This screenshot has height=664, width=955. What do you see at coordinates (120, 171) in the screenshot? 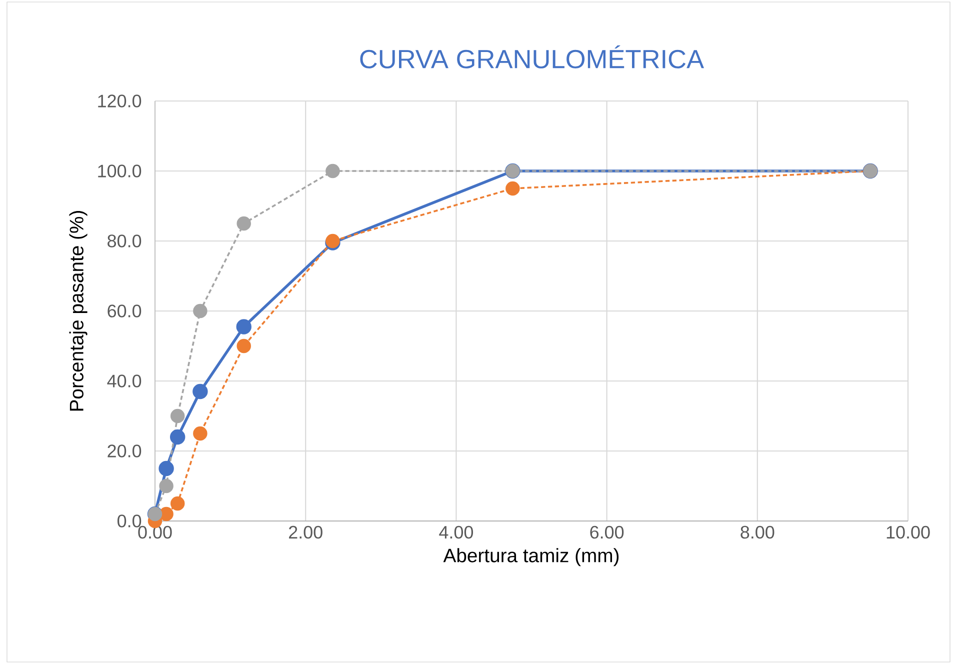
I see `y-tick-label: 100.0` at bounding box center [120, 171].